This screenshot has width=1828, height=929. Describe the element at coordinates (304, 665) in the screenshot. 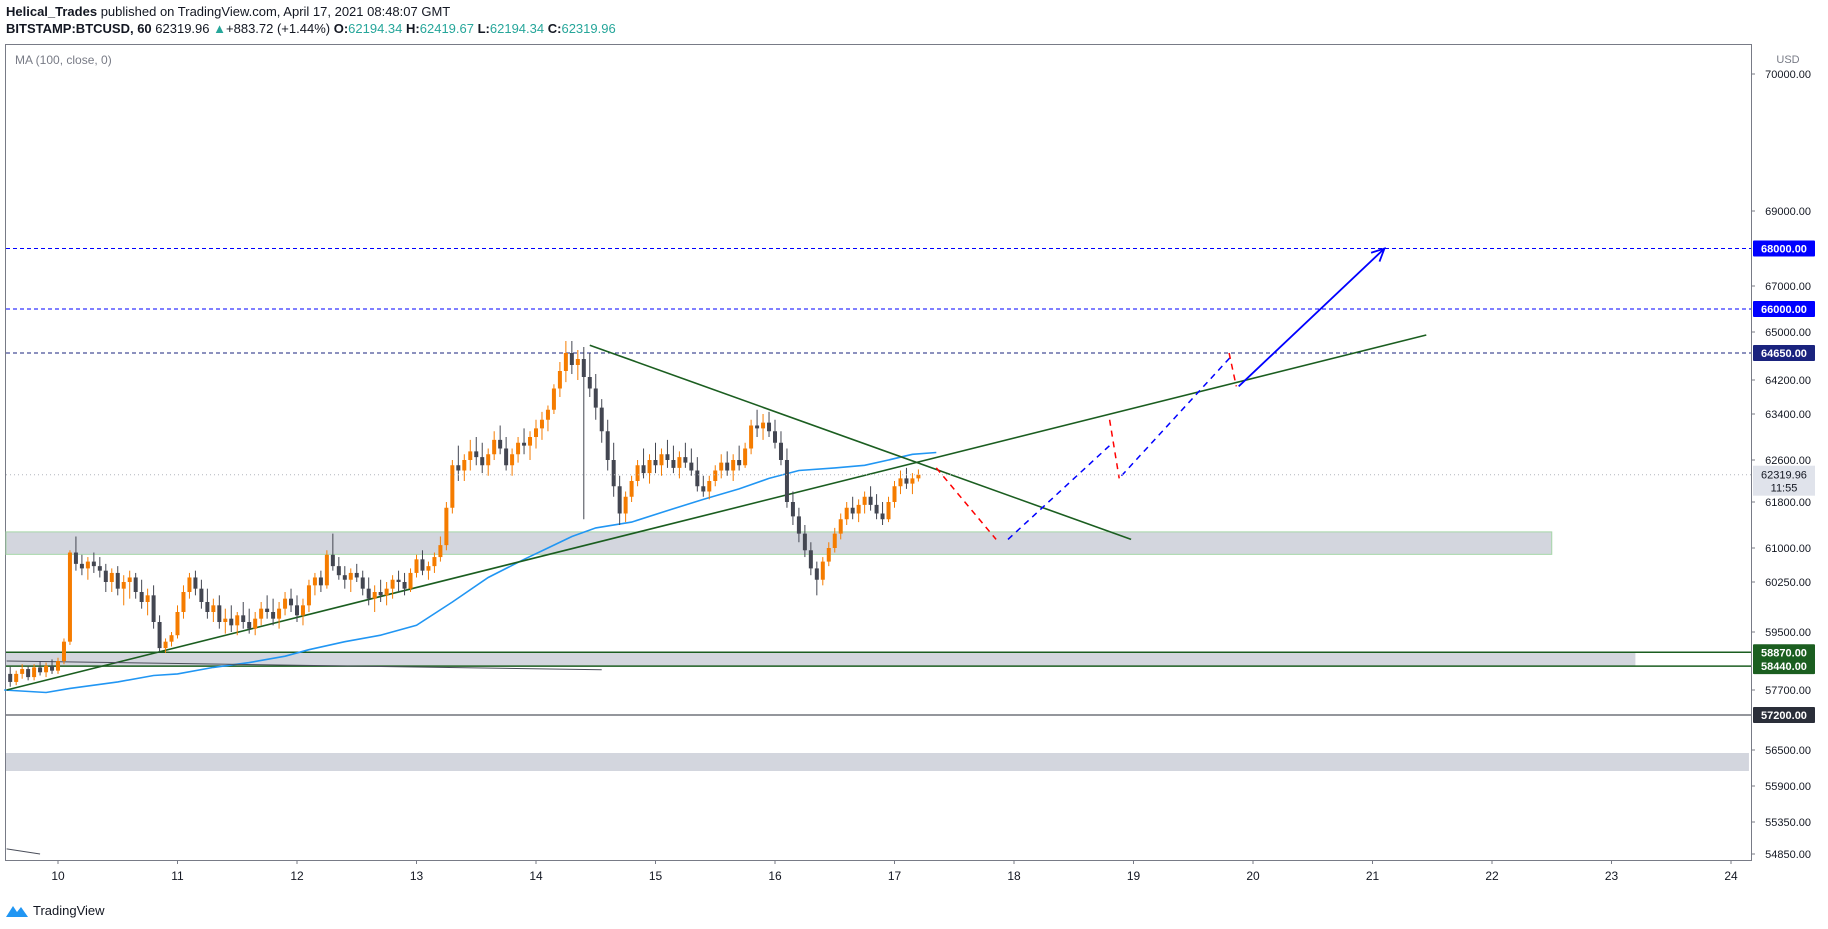

I see `reference-line` at that location.